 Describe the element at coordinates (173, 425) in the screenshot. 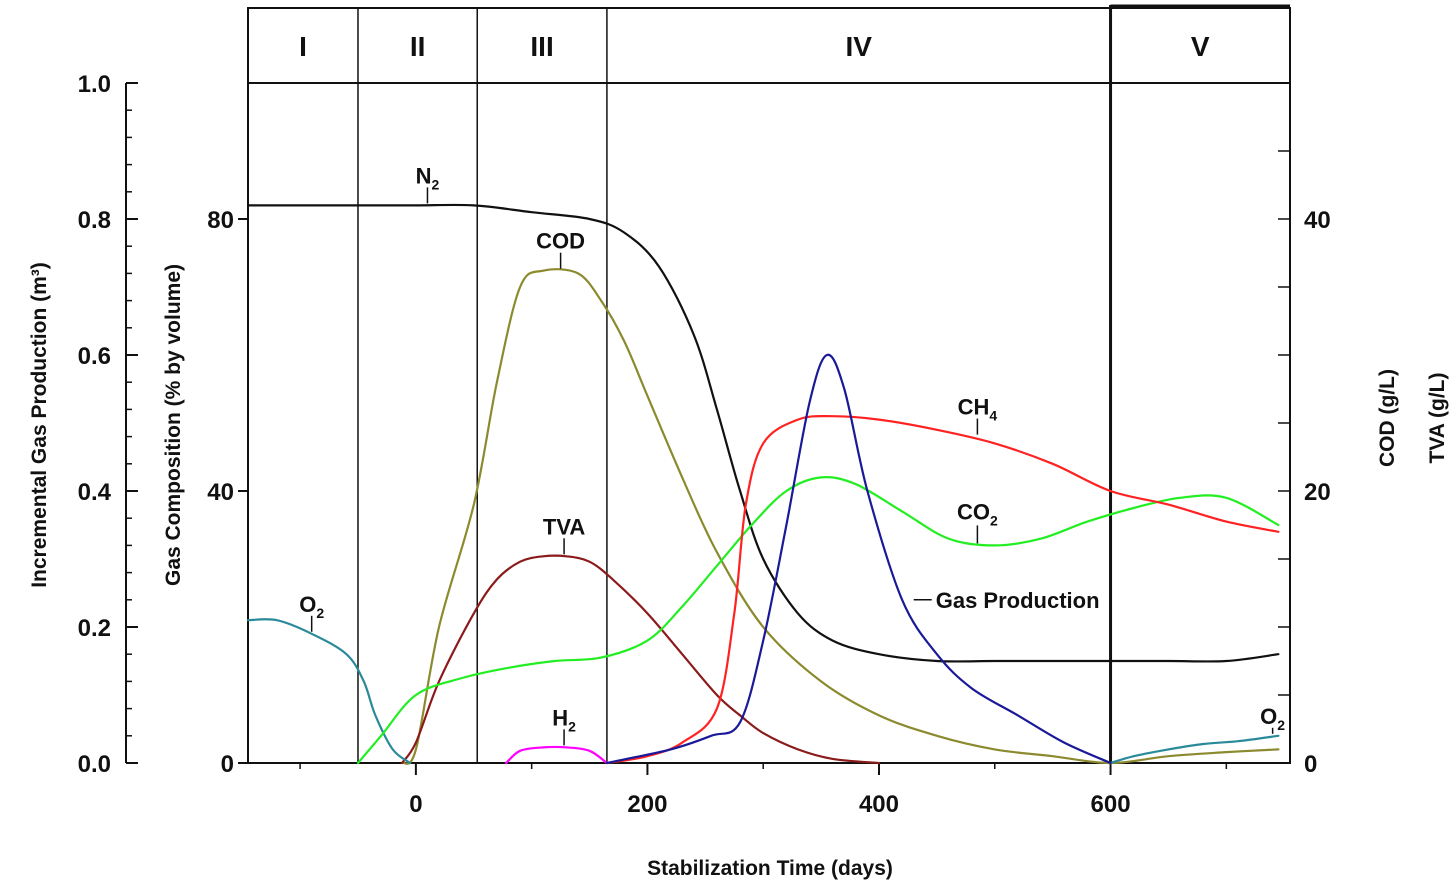

I see `left-inner-axis-title: Gas Composition (% by volume)` at that location.